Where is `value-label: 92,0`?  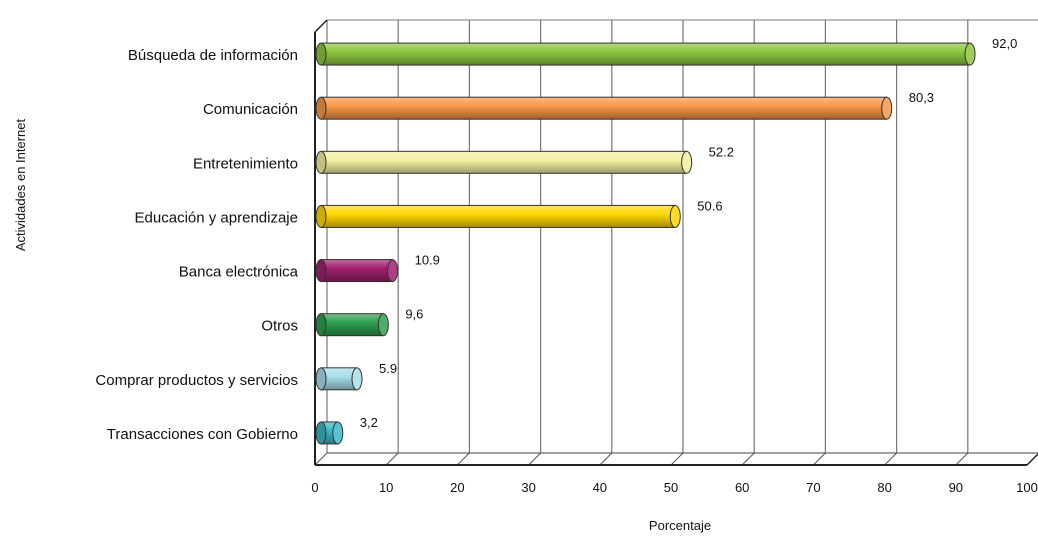
value-label: 92,0 is located at coordinates (1004, 43).